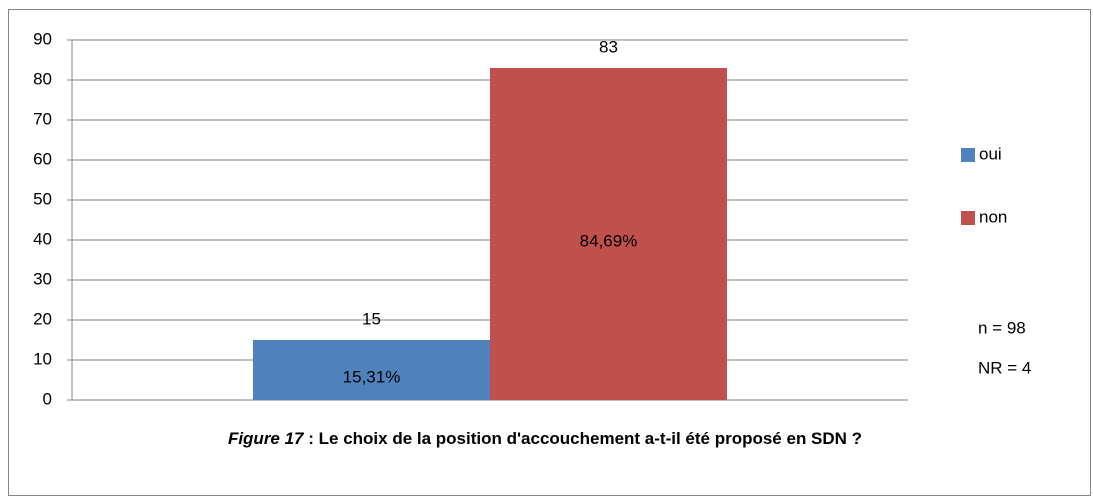  What do you see at coordinates (42, 78) in the screenshot?
I see `y-tick-label: 80` at bounding box center [42, 78].